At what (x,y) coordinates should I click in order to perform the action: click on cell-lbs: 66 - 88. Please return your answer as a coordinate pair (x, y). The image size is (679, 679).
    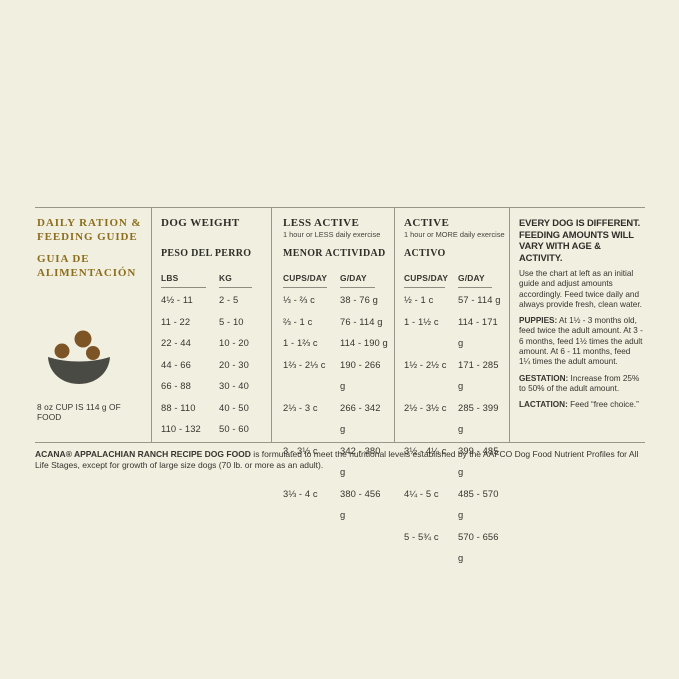
    Looking at the image, I should click on (176, 385).